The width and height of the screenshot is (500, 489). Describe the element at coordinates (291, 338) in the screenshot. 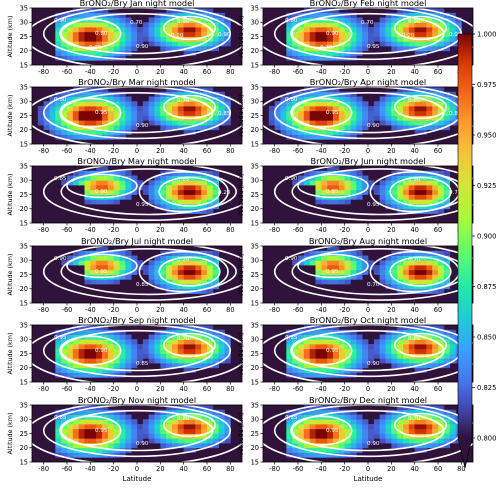

I see `contour-label: 0.85` at that location.